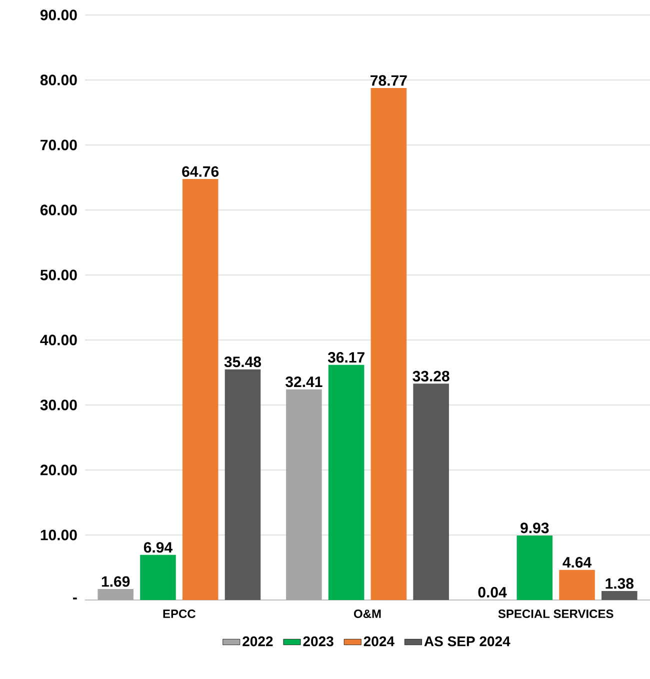 The width and height of the screenshot is (650, 679). I want to click on x-tick-label: EPCC, so click(179, 614).